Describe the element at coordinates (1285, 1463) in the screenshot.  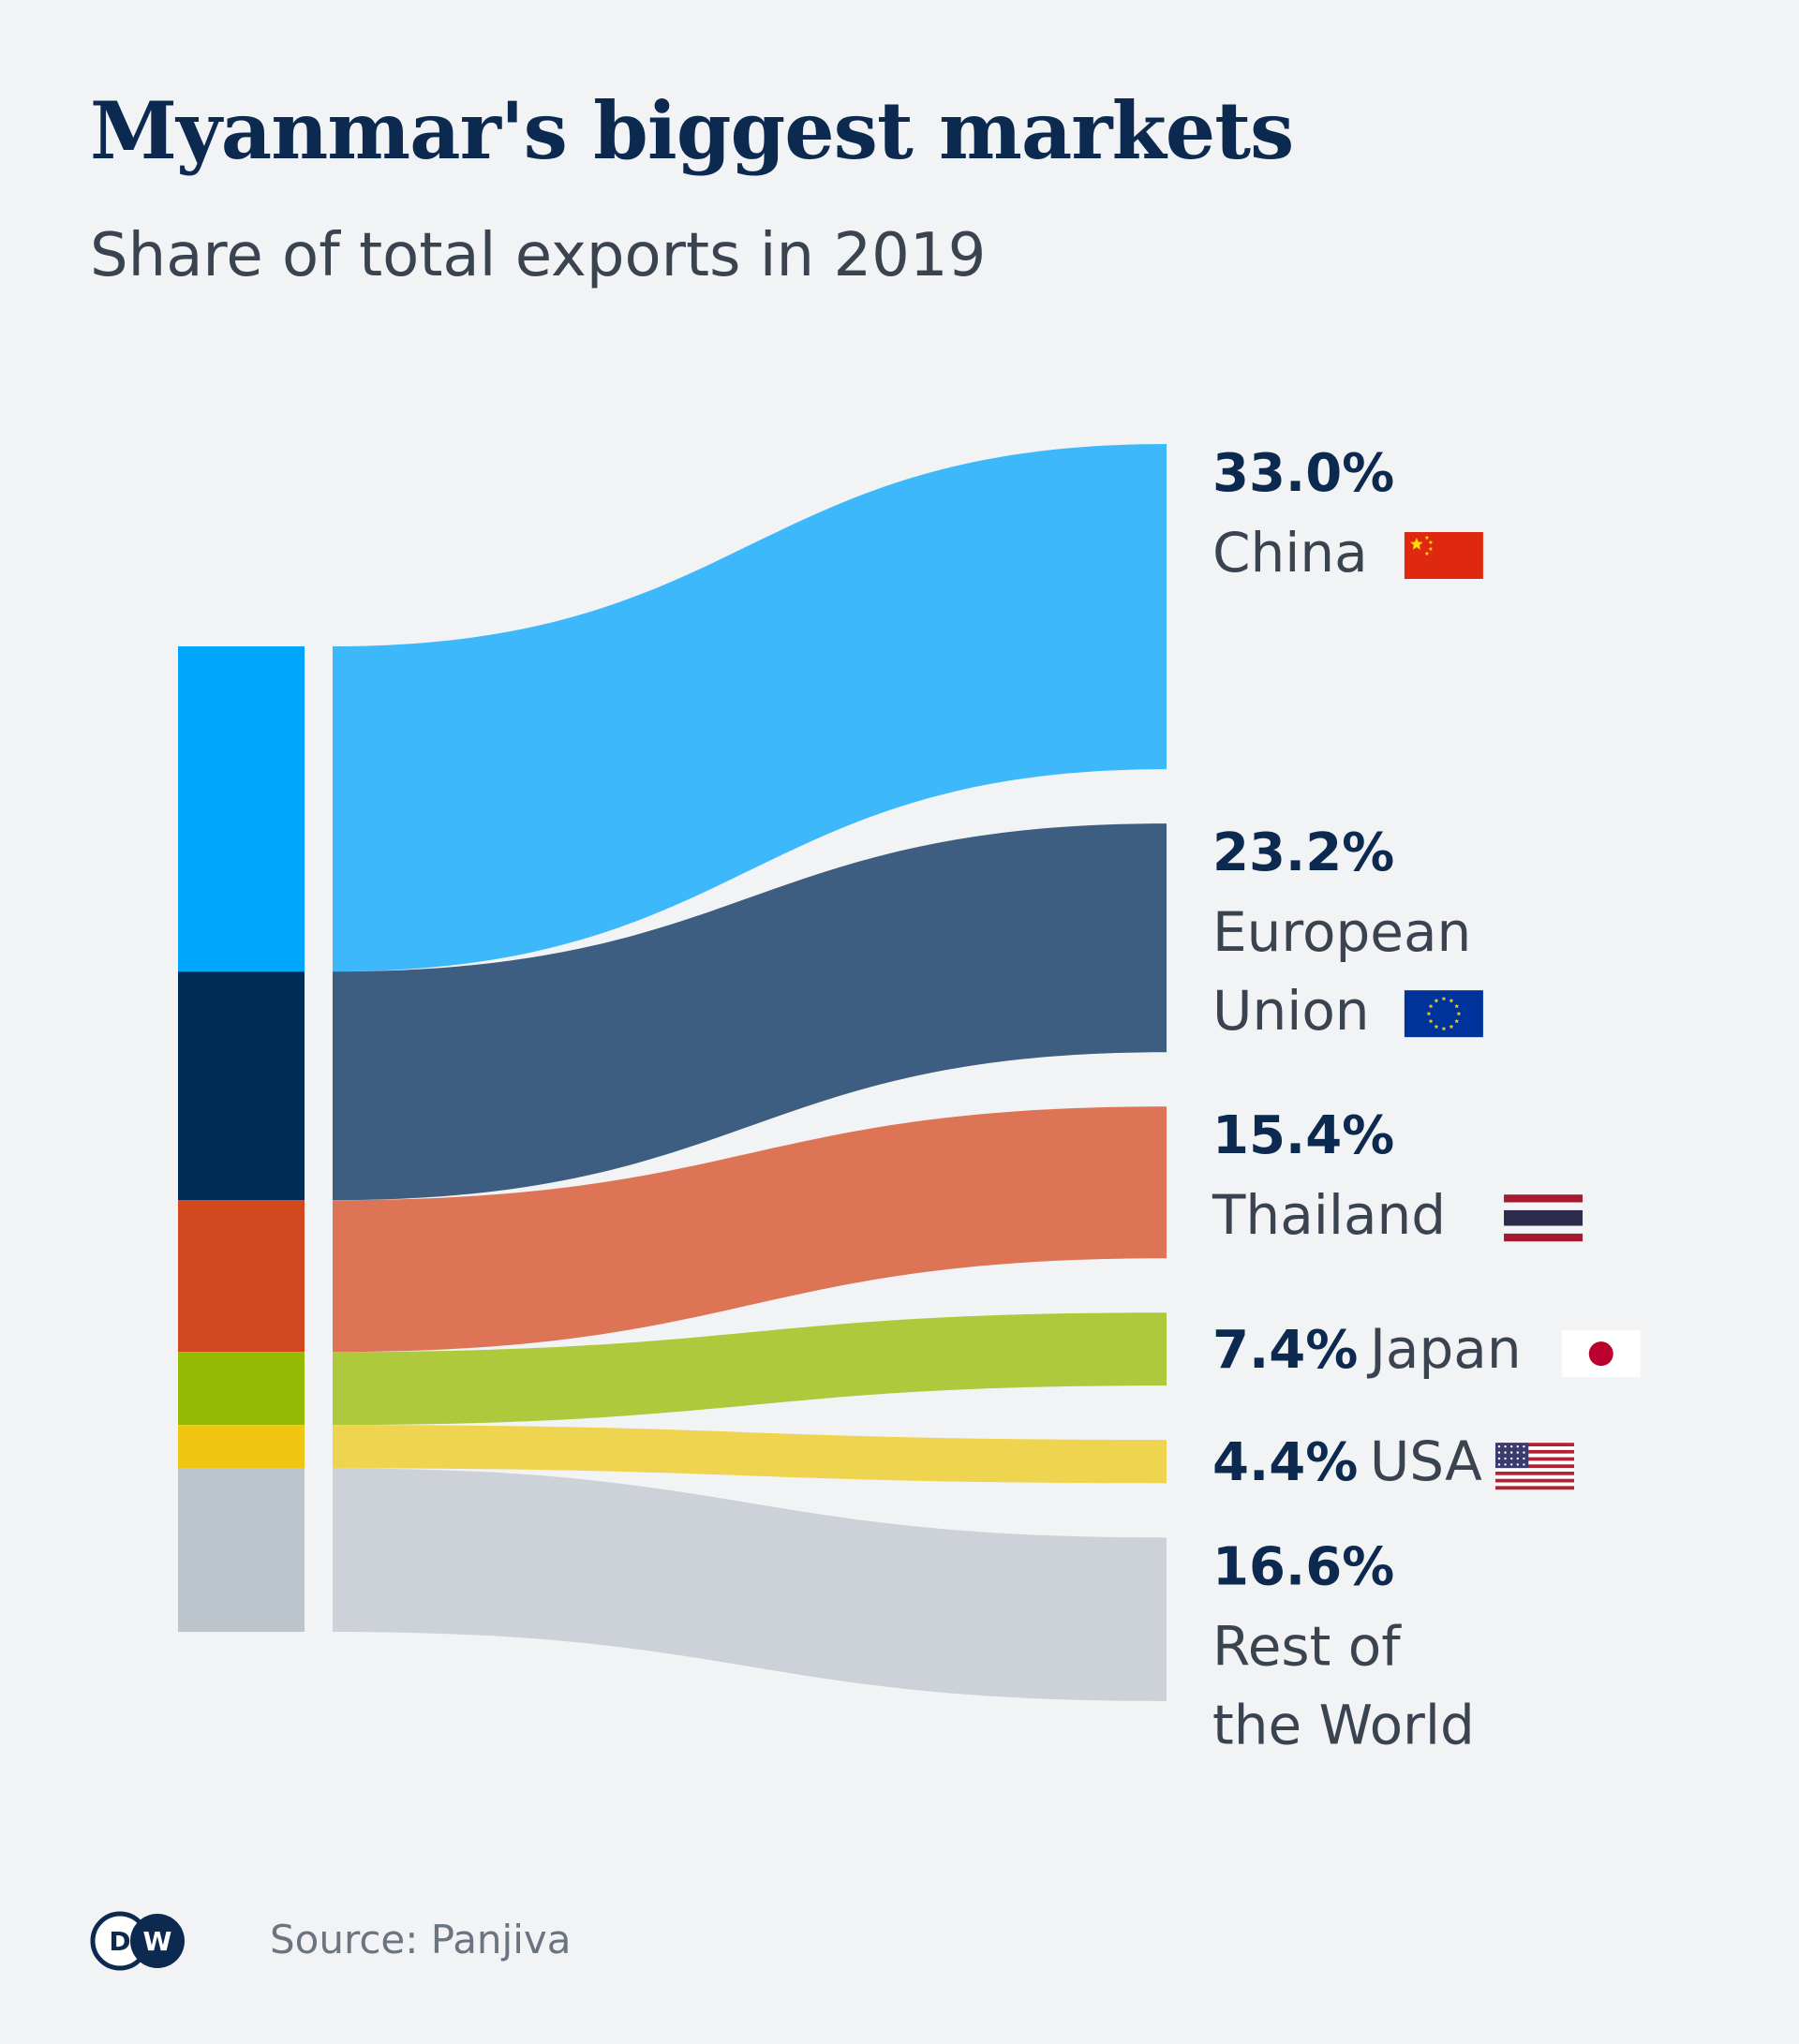
I see `value-label: 4.4%` at that location.